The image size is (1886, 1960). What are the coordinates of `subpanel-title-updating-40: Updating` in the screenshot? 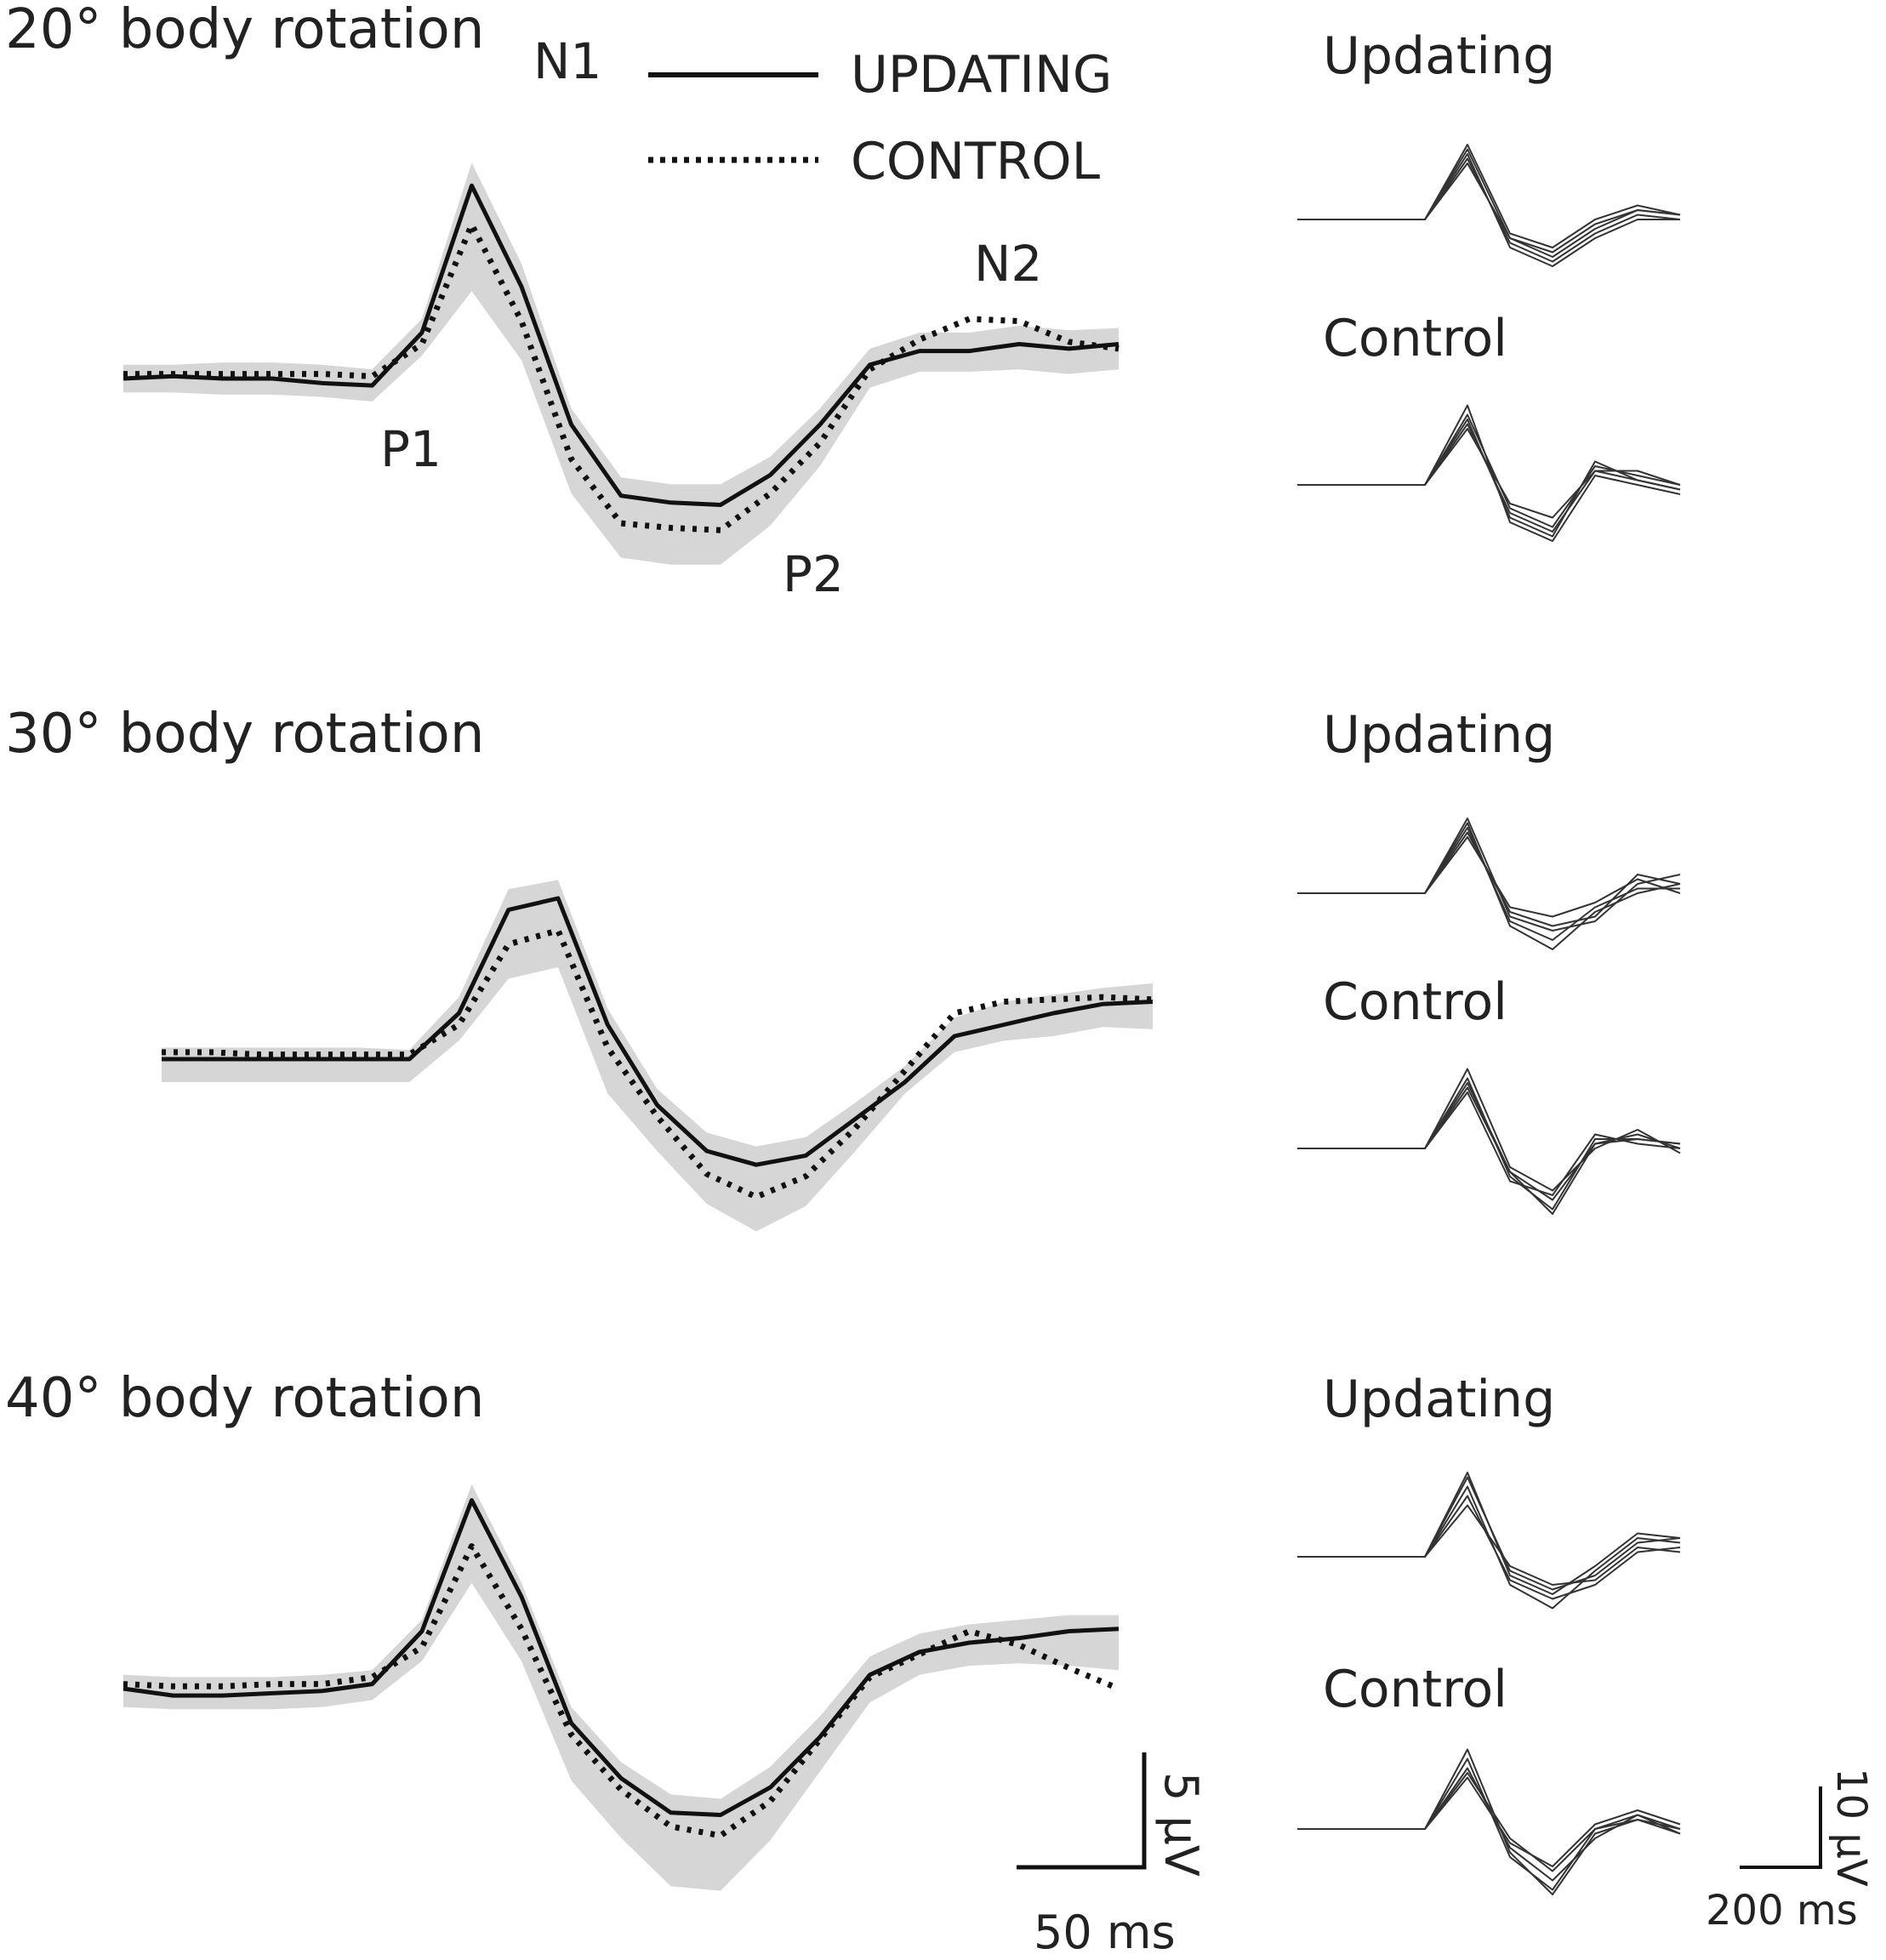 It's located at (1439, 1399).